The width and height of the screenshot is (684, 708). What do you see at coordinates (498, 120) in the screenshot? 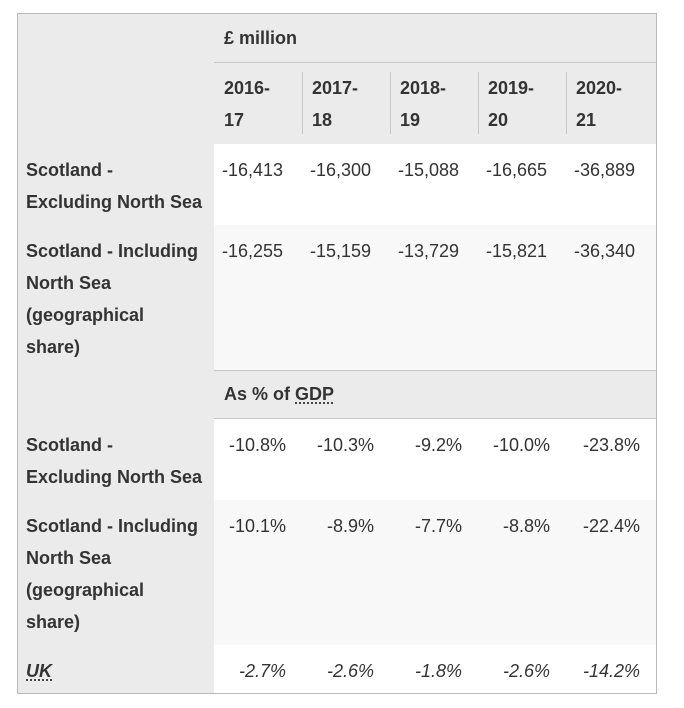
I see `year-header-line: 20` at bounding box center [498, 120].